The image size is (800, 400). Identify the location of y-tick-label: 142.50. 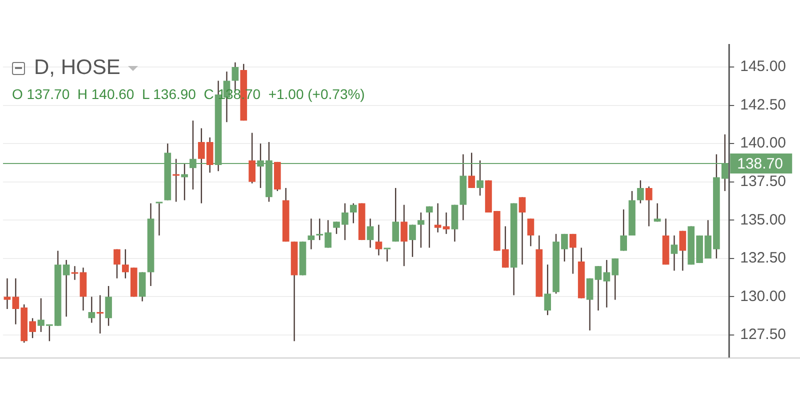
(763, 105).